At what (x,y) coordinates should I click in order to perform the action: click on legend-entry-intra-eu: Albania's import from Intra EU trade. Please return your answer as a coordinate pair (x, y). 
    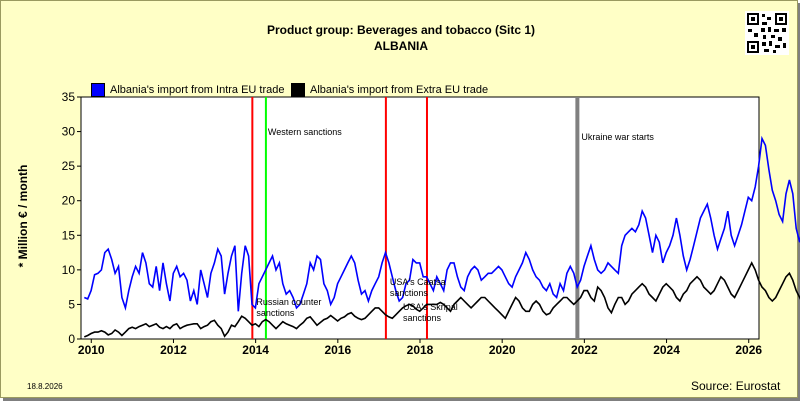
    Looking at the image, I should click on (188, 90).